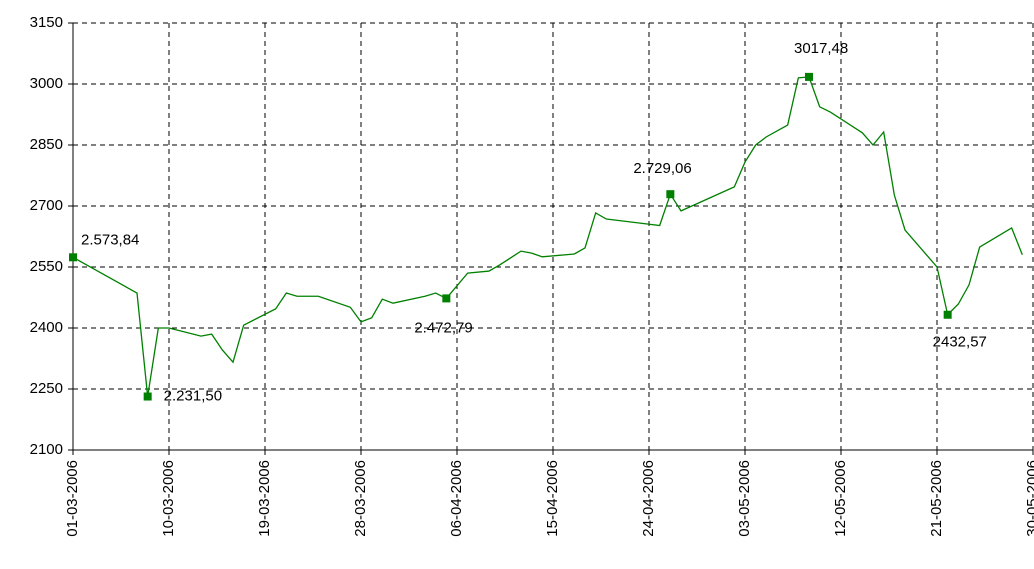  Describe the element at coordinates (46, 449) in the screenshot. I see `y-tick-label: 2100` at that location.